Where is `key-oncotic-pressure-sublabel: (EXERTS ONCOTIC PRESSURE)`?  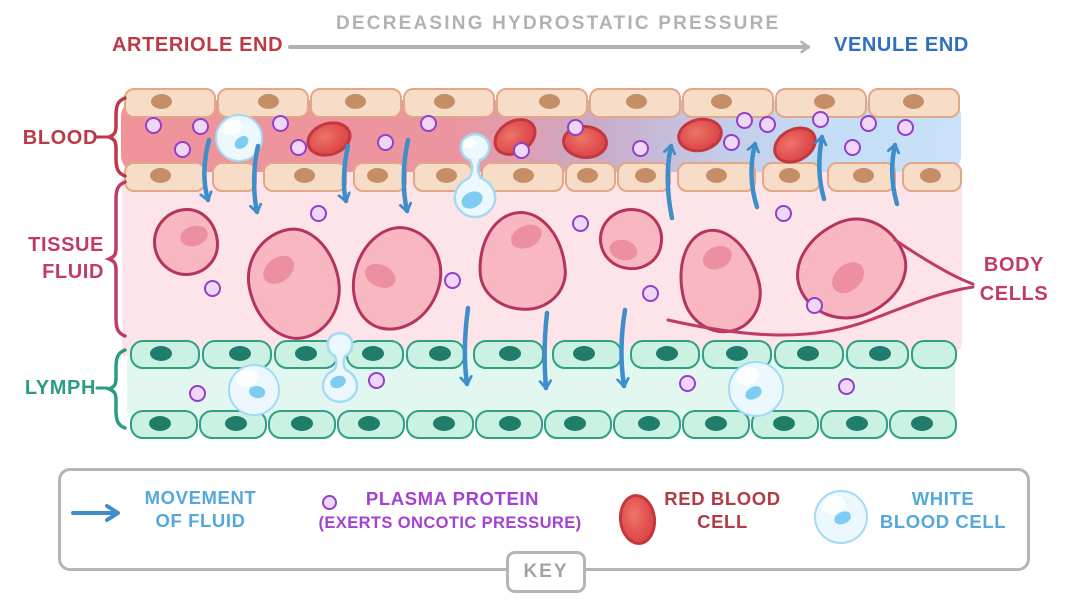 key-oncotic-pressure-sublabel: (EXERTS ONCOTIC PRESSURE) is located at coordinates (450, 523).